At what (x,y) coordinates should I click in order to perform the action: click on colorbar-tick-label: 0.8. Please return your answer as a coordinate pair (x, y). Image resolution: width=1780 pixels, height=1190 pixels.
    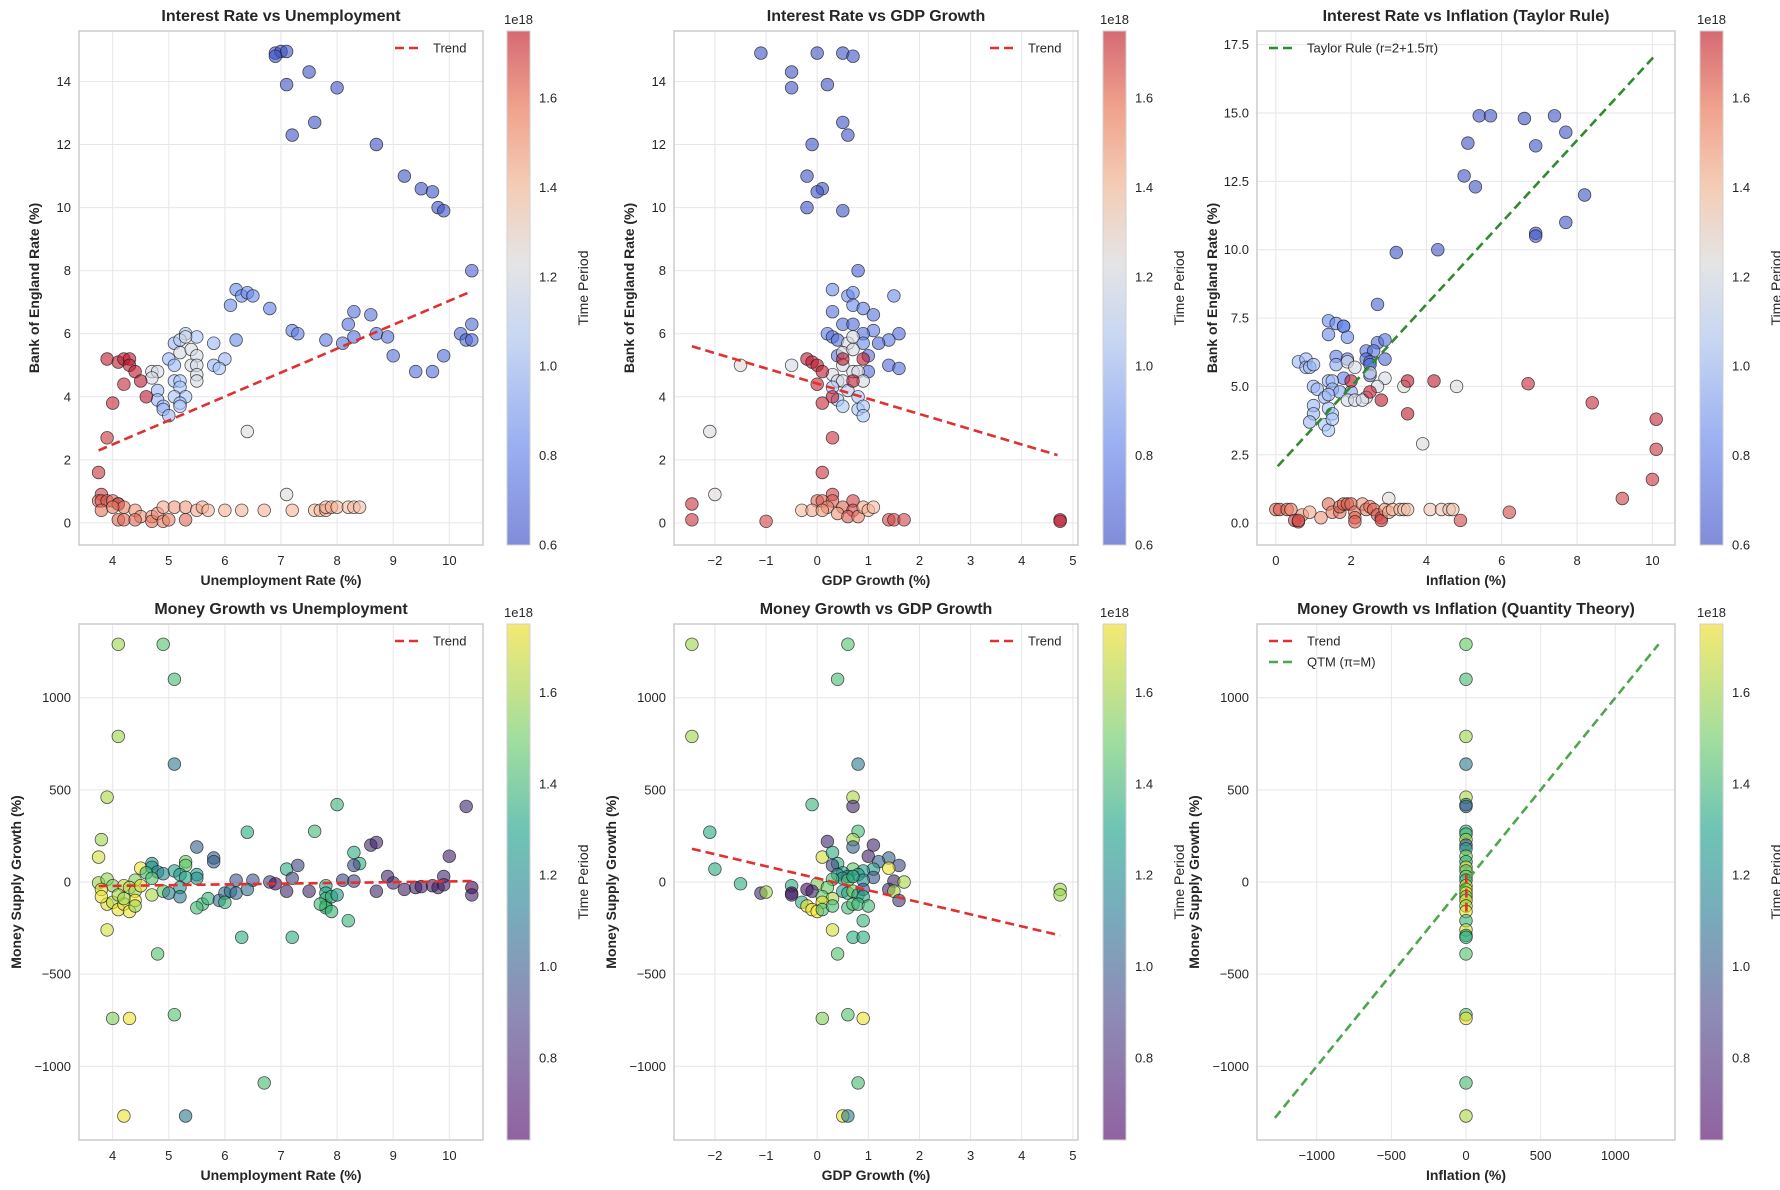
    Looking at the image, I should click on (1741, 455).